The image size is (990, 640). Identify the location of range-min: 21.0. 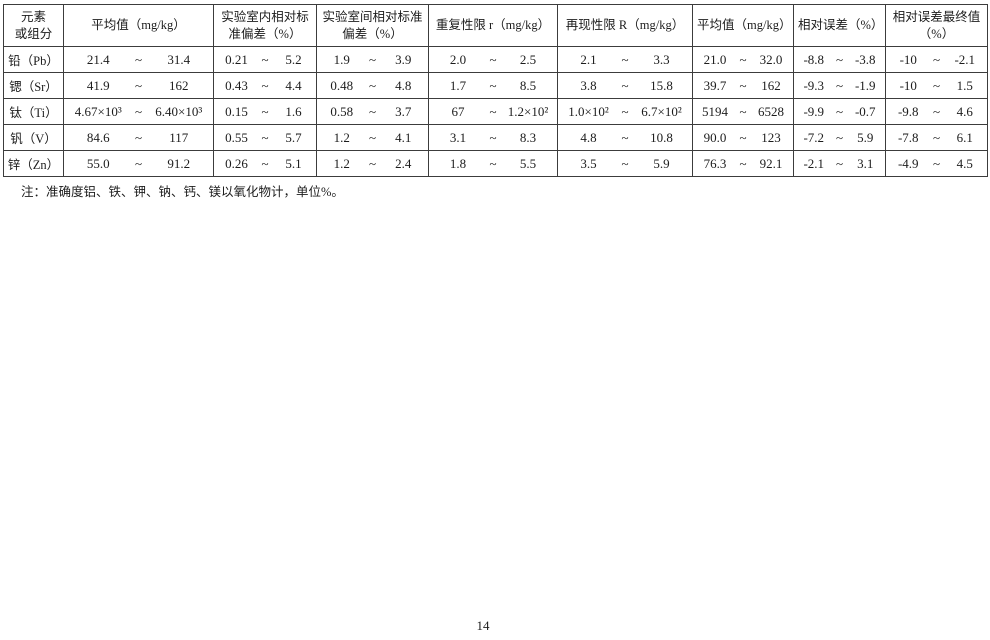
(715, 59).